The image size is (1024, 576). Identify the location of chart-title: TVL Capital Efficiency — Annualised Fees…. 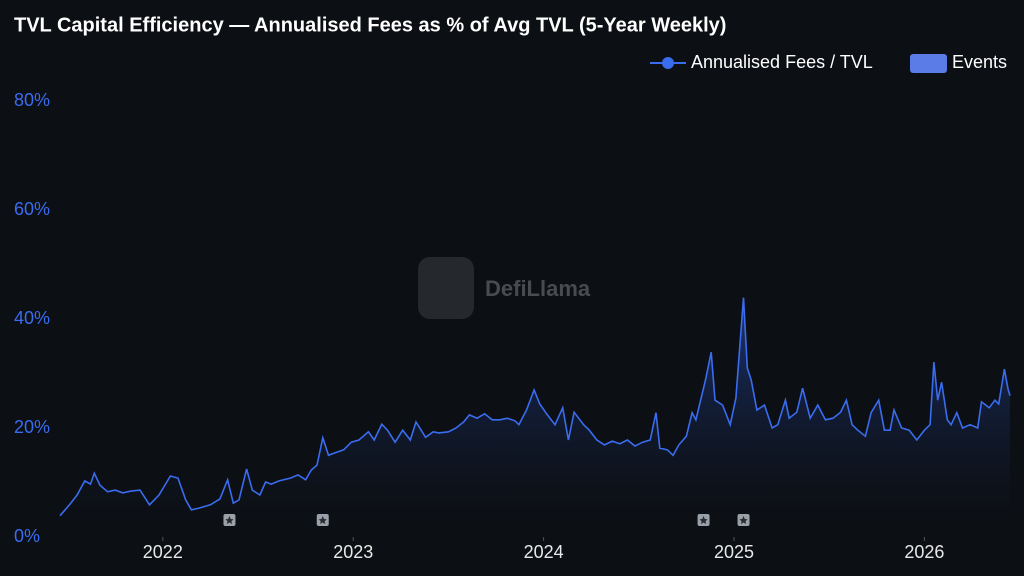
(370, 25).